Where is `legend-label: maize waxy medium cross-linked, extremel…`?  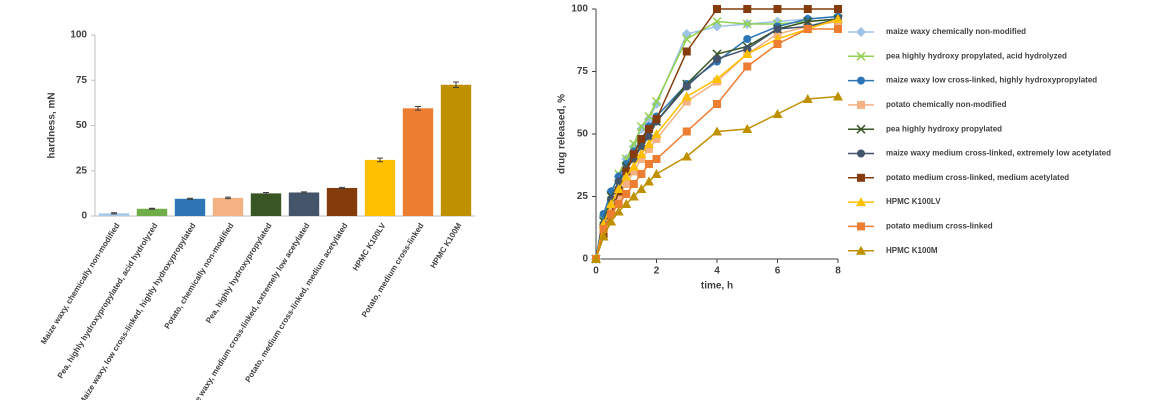 legend-label: maize waxy medium cross-linked, extremel… is located at coordinates (998, 153).